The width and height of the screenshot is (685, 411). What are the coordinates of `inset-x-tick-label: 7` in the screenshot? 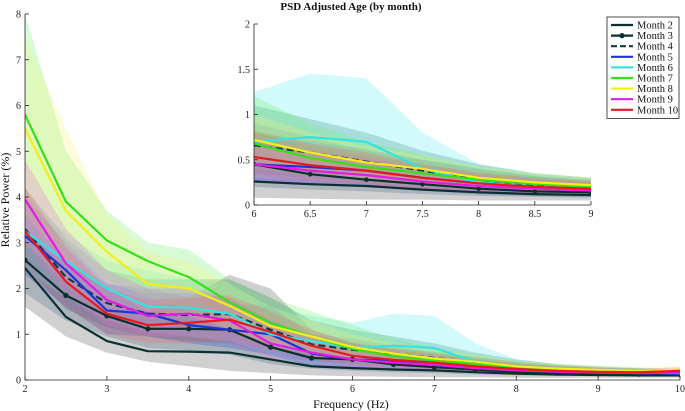 It's located at (366, 214).